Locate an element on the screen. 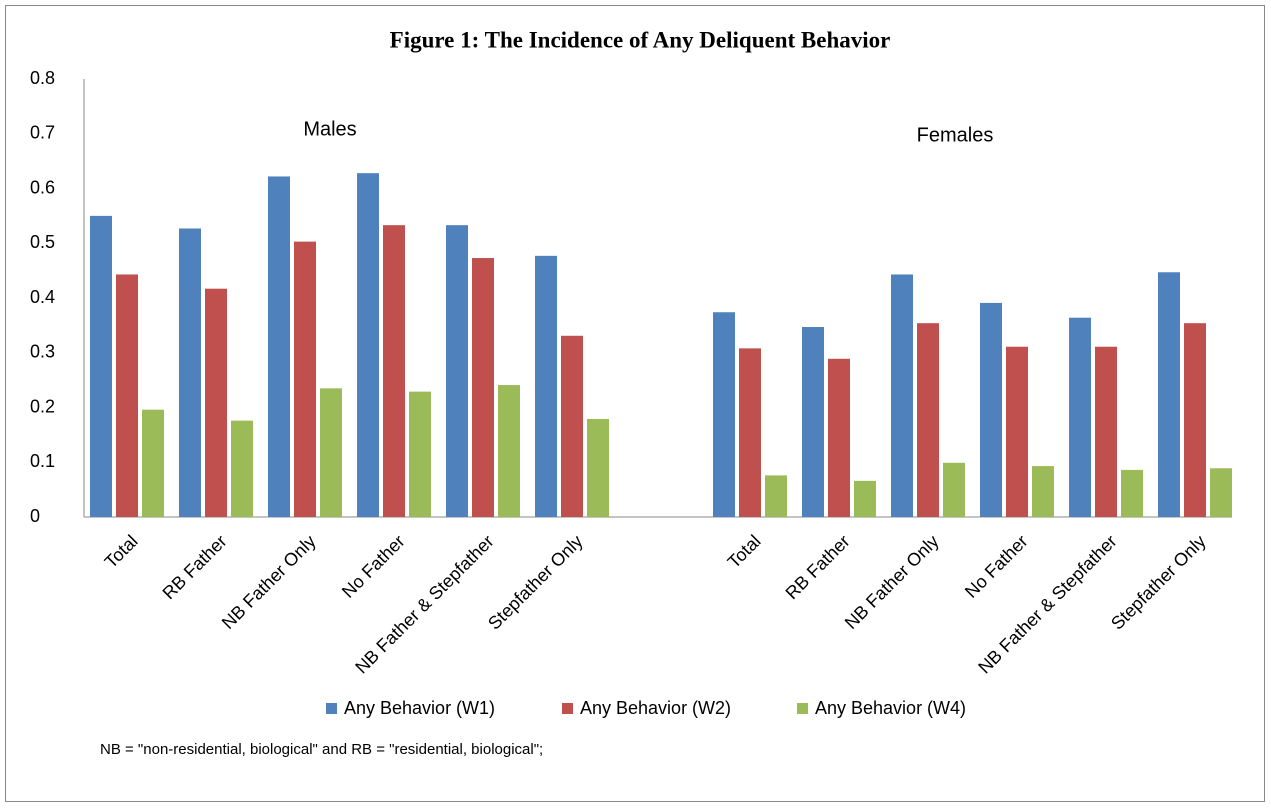  legend-label: Any Behavior (W1) is located at coordinates (419, 708).